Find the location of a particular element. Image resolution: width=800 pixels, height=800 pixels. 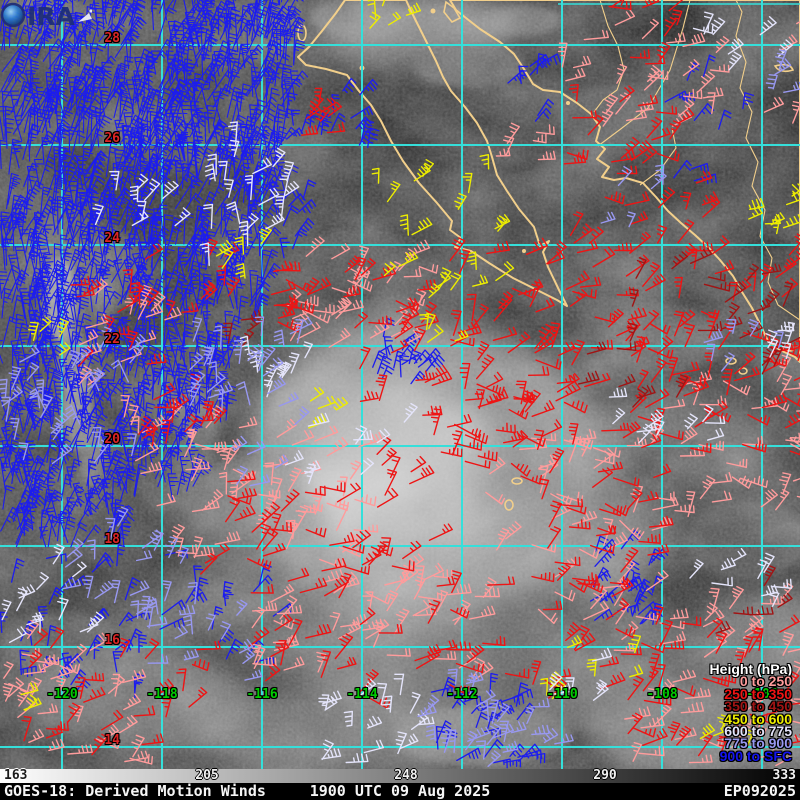

scale-value: 290 is located at coordinates (605, 775).